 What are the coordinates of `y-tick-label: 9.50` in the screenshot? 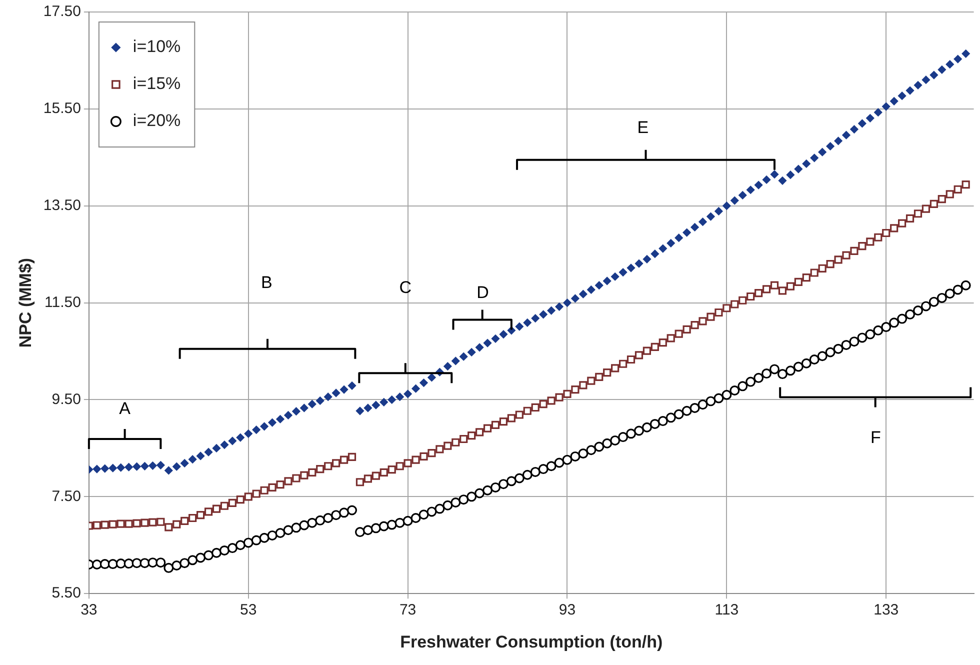 It's located at (66, 399).